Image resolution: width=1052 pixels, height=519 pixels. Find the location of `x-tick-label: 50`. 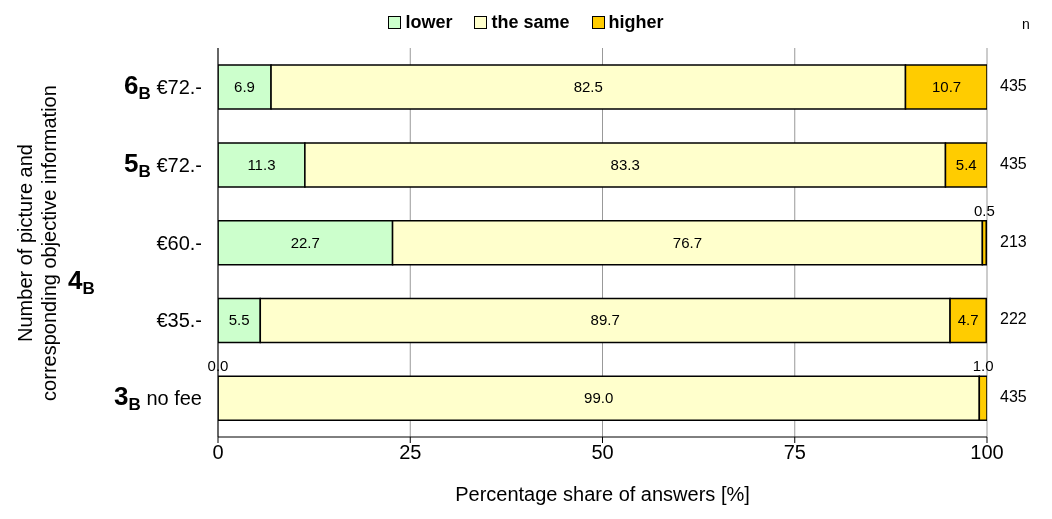

x-tick-label: 50 is located at coordinates (602, 452).